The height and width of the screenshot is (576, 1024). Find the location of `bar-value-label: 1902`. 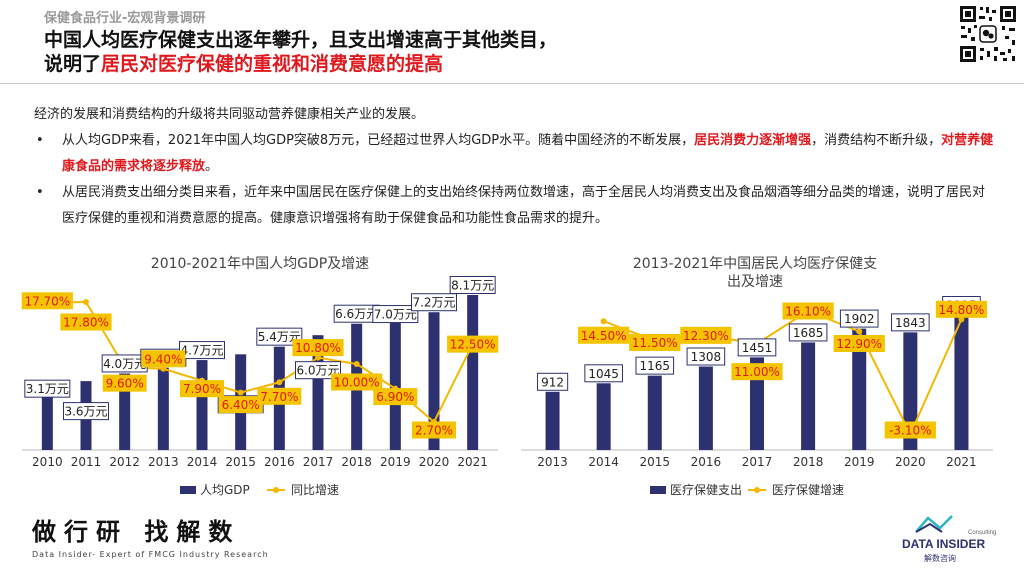

bar-value-label: 1902 is located at coordinates (859, 319).